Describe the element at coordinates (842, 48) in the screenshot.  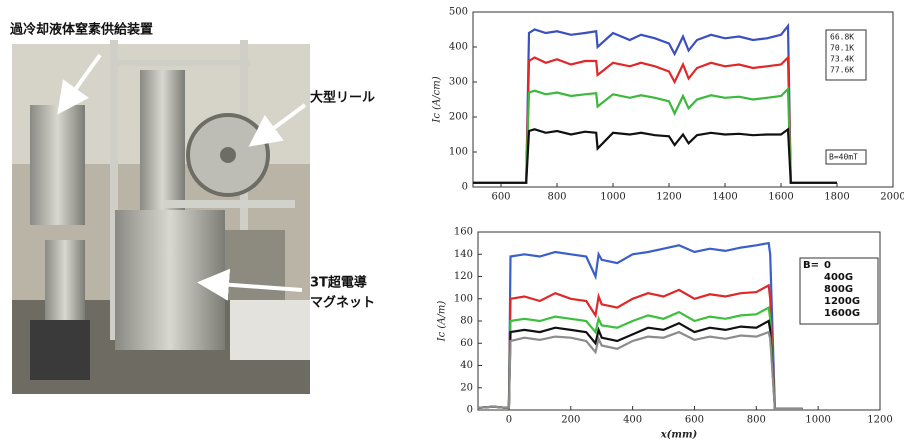
I see `legend-entry: 70.1K` at that location.